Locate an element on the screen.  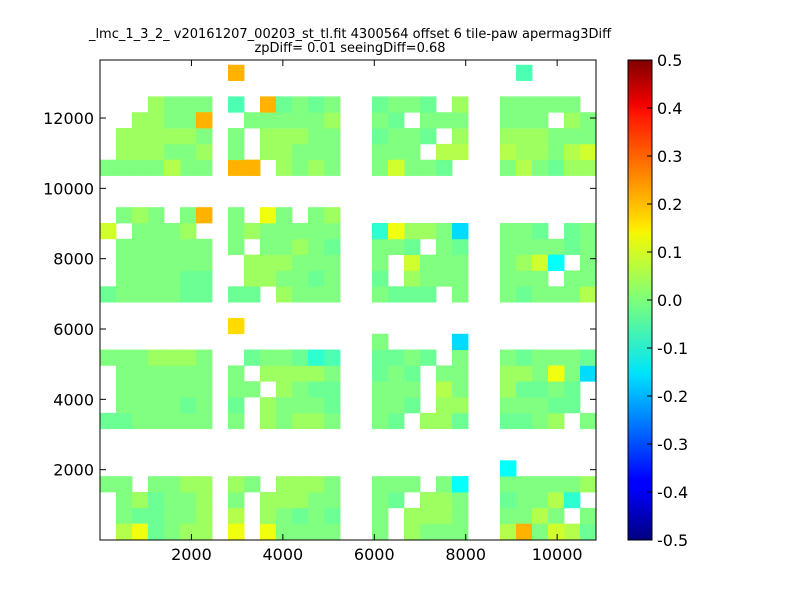
colorbar-tick-label: 0.5 is located at coordinates (669, 60).